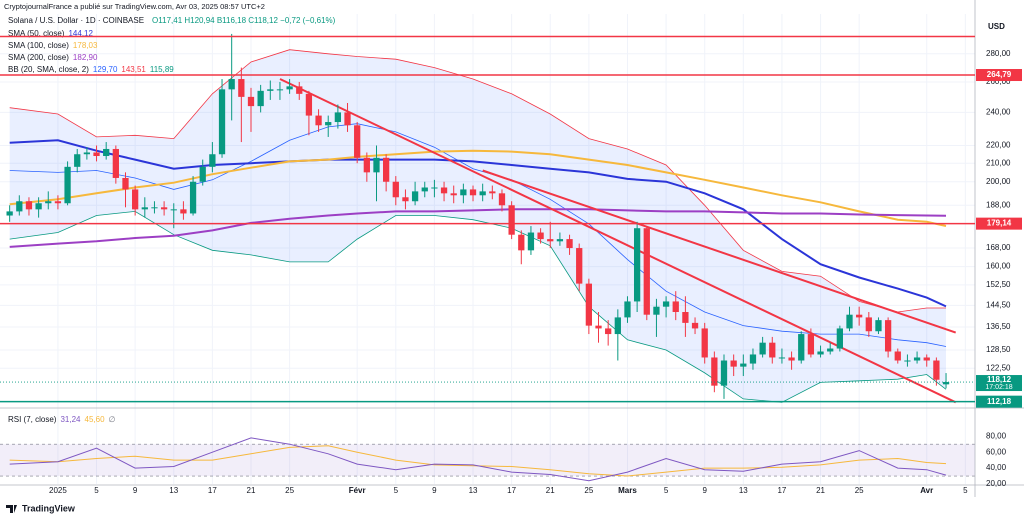 This screenshot has height=520, width=1024. What do you see at coordinates (999, 379) in the screenshot?
I see `last-price-label: 118,12` at bounding box center [999, 379].